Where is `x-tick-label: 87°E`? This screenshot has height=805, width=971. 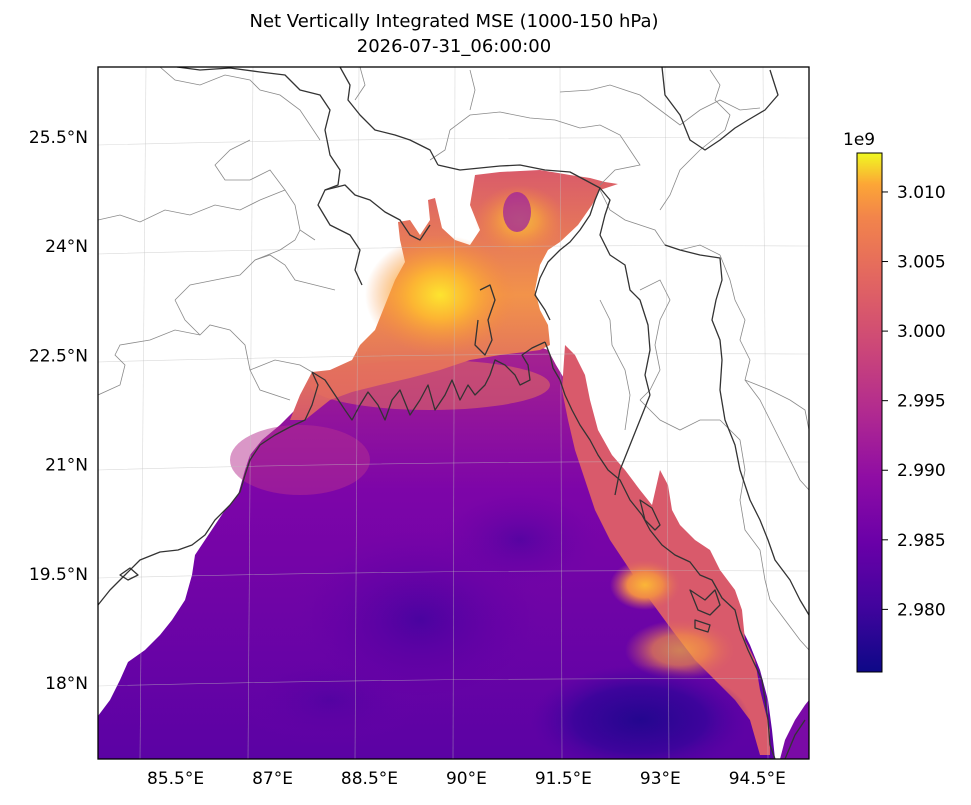
x-tick-label: 87°E is located at coordinates (272, 779).